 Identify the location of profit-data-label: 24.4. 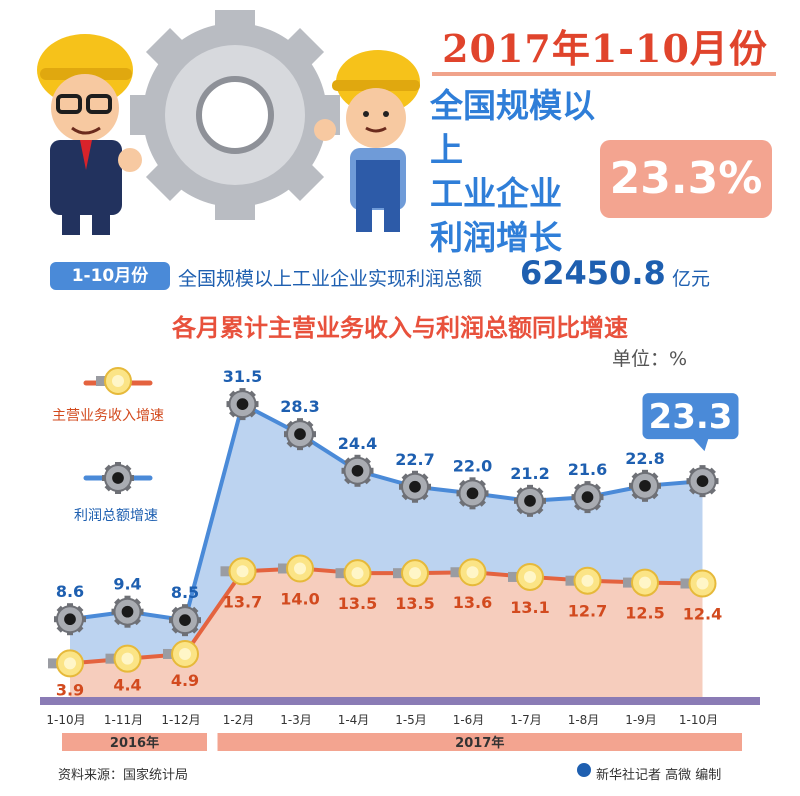
(357, 443).